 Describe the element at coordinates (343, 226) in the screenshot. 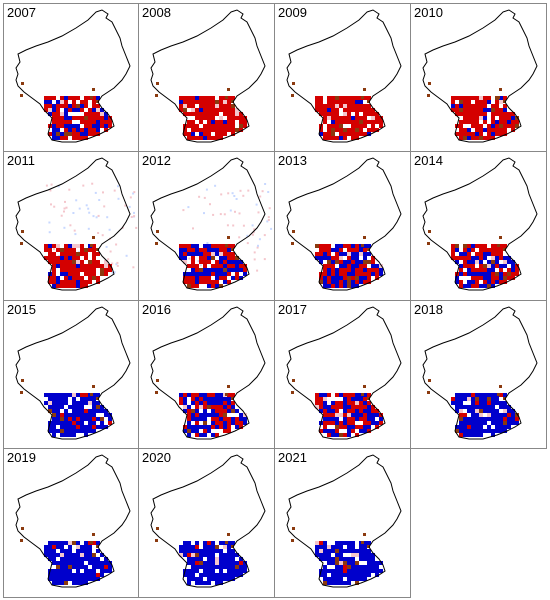

I see `map-panel-2013: 2013` at that location.